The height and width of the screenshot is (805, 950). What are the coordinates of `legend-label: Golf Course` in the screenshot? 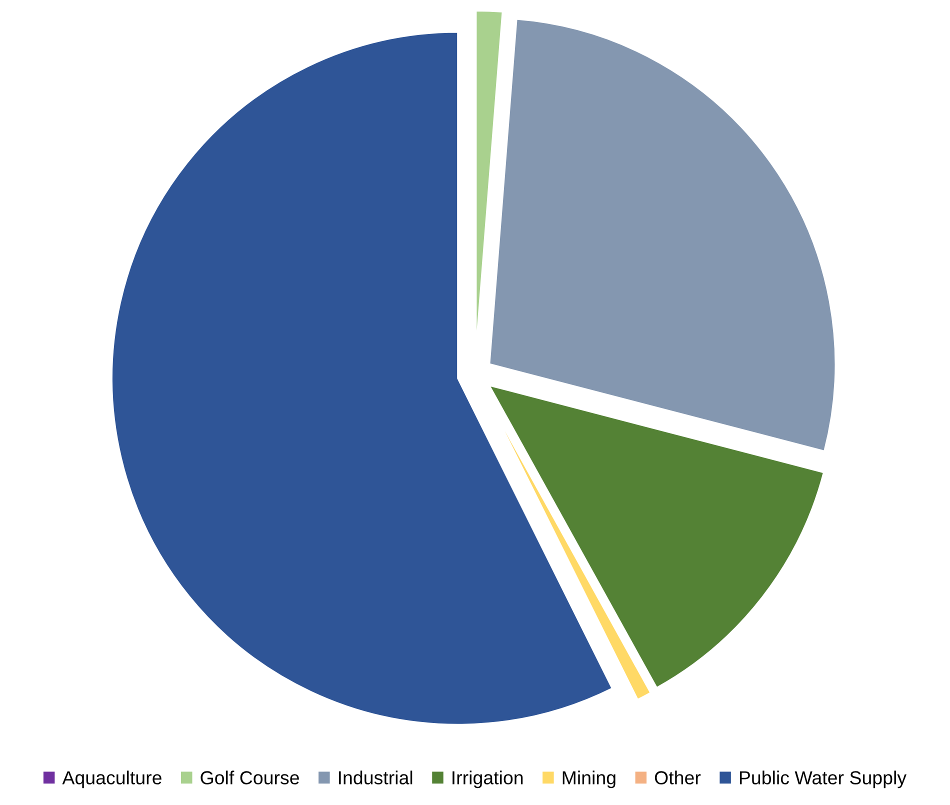 It's located at (249, 777).